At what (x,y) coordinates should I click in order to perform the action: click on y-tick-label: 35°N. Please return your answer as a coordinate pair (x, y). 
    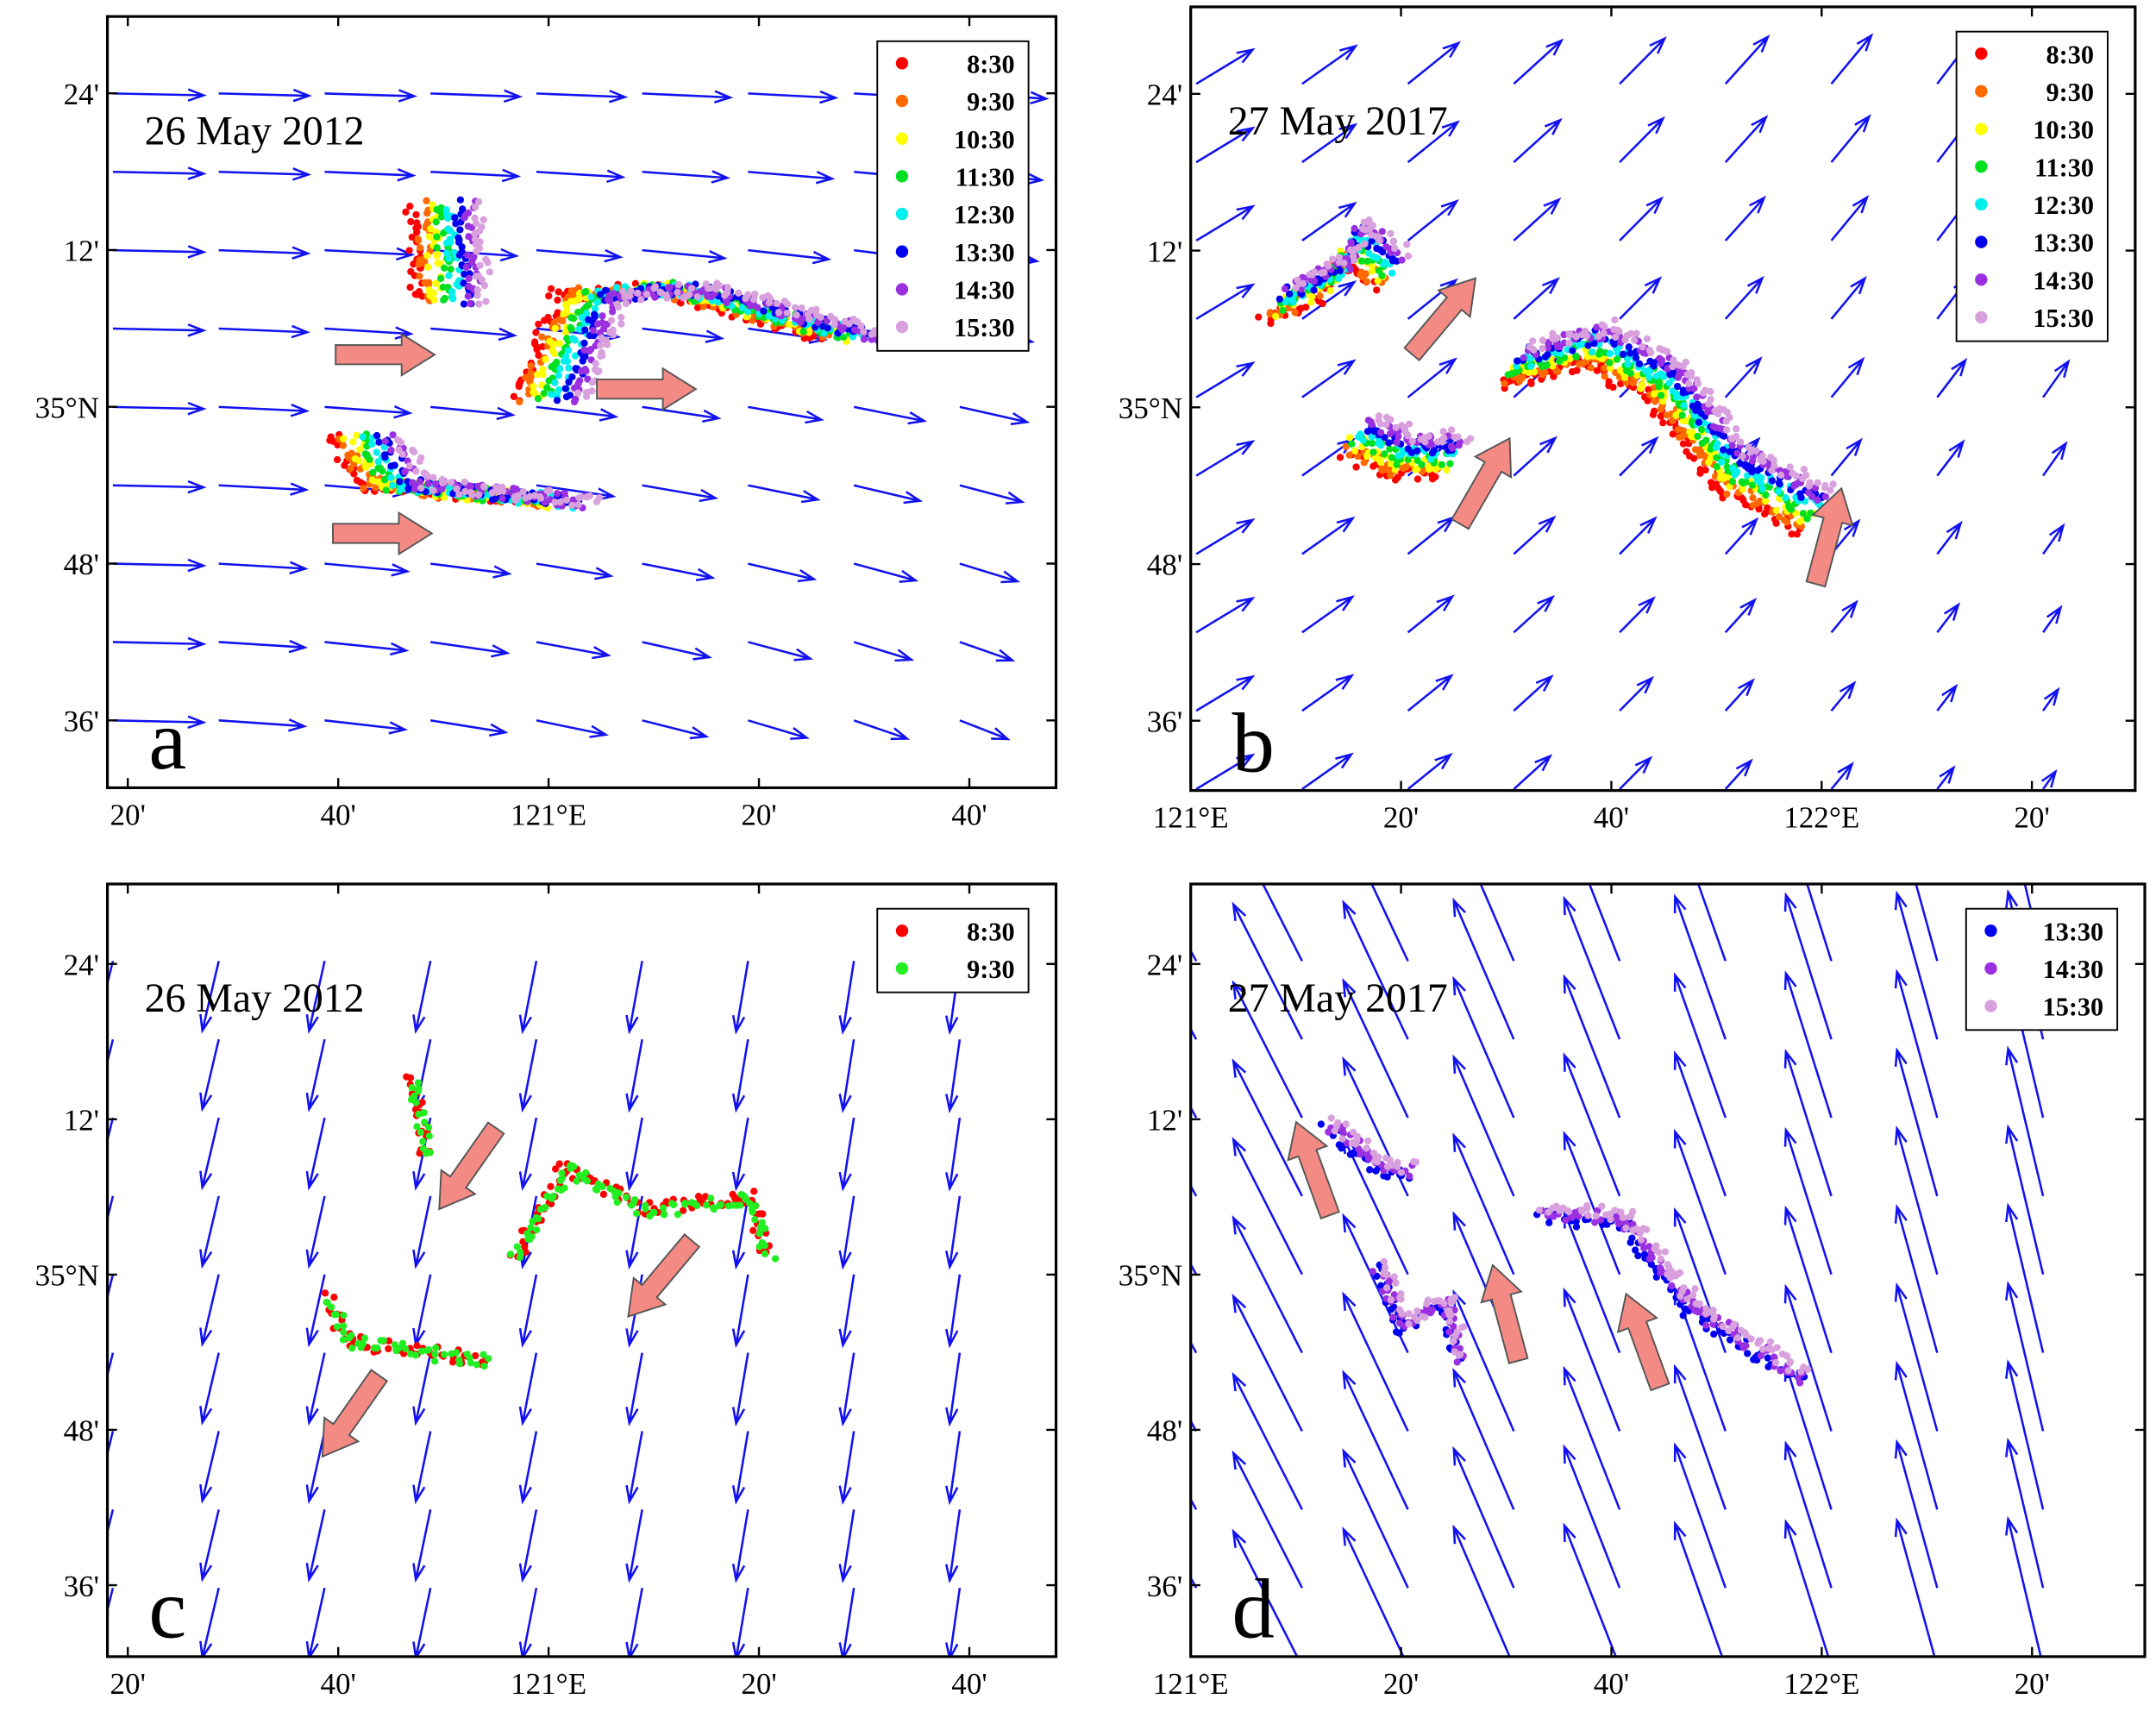
    Looking at the image, I should click on (1150, 409).